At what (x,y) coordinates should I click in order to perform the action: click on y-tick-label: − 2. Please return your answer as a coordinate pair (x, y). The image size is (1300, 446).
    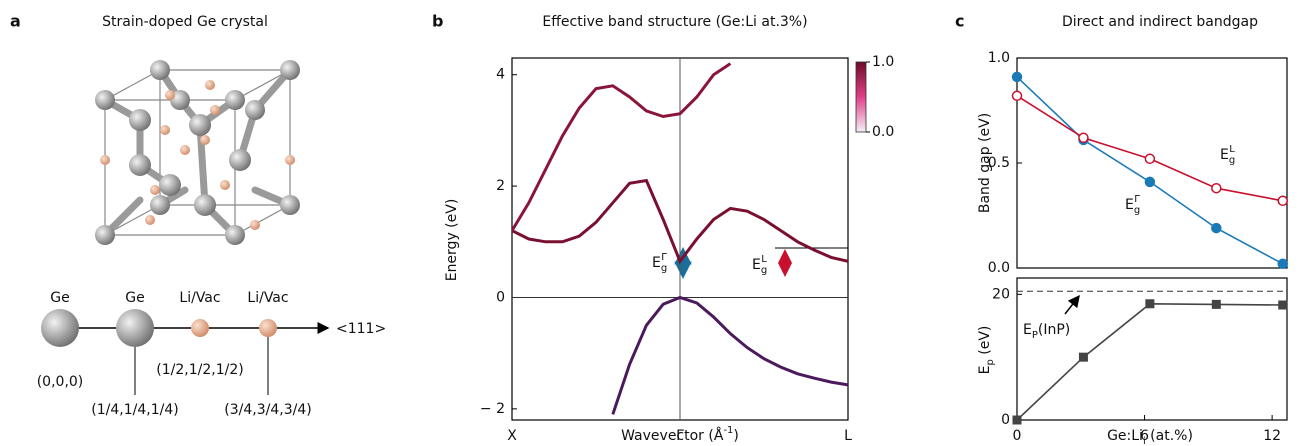
    Looking at the image, I should click on (492, 409).